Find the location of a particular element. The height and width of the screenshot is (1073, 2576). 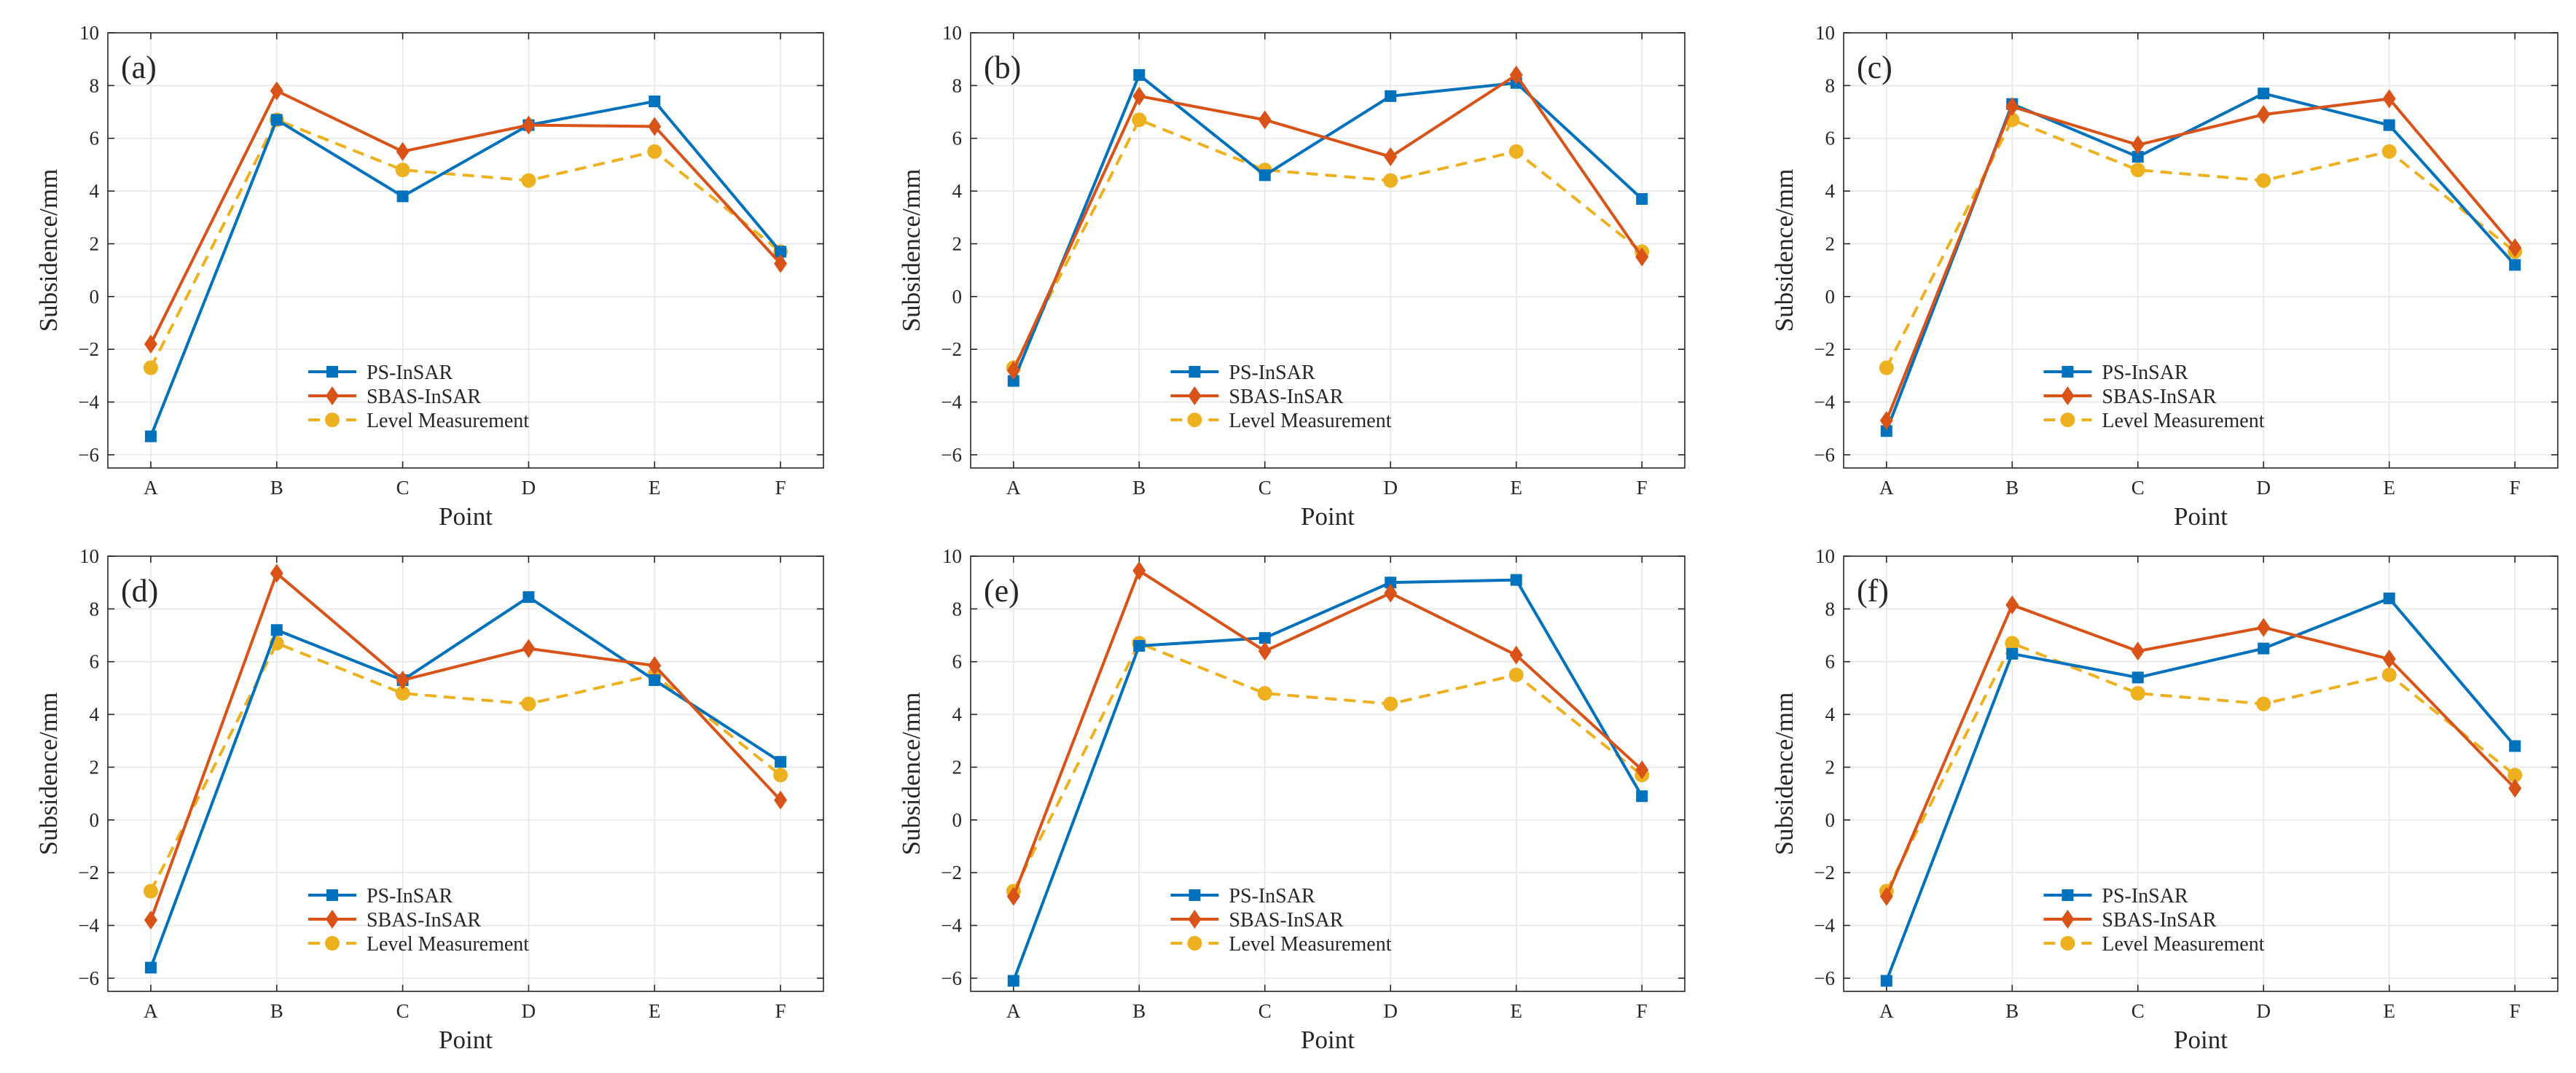

x-axis-label: Point is located at coordinates (1328, 1040).